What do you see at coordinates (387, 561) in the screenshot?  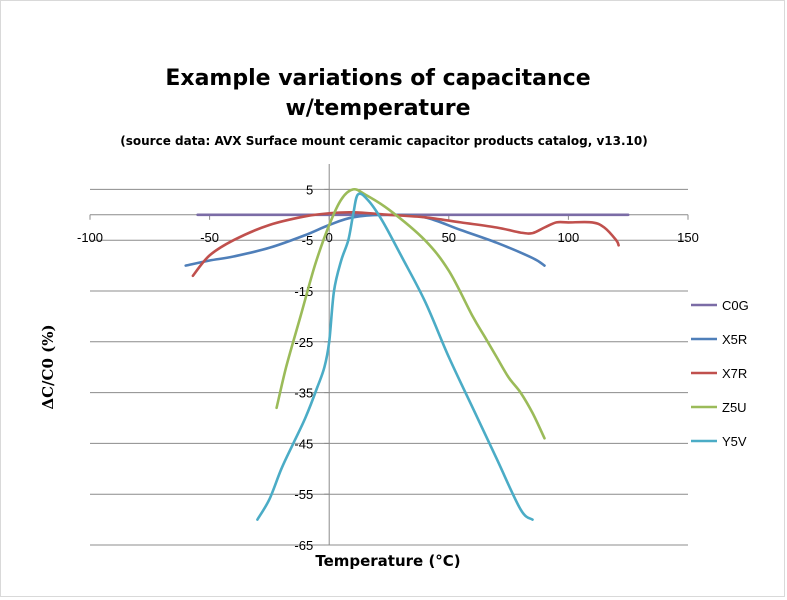 I see `x-axis-label: Temperature (°C)` at bounding box center [387, 561].